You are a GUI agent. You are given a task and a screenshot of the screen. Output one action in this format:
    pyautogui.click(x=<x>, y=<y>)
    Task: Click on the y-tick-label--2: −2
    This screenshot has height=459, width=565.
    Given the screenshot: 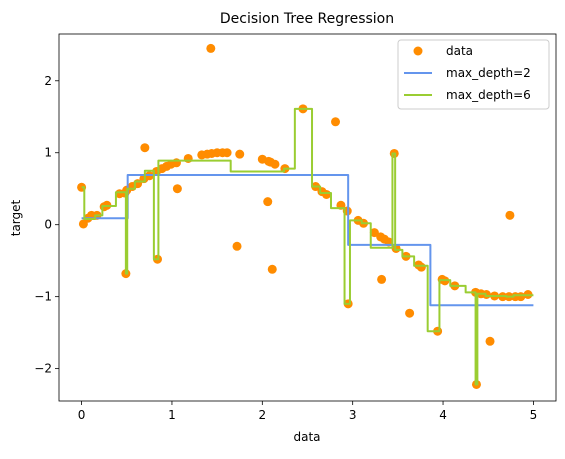 What is the action you would take?
    pyautogui.click(x=43, y=369)
    